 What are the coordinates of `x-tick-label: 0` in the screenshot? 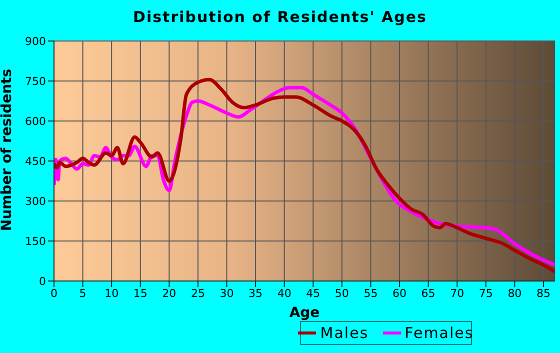 It's located at (54, 293).